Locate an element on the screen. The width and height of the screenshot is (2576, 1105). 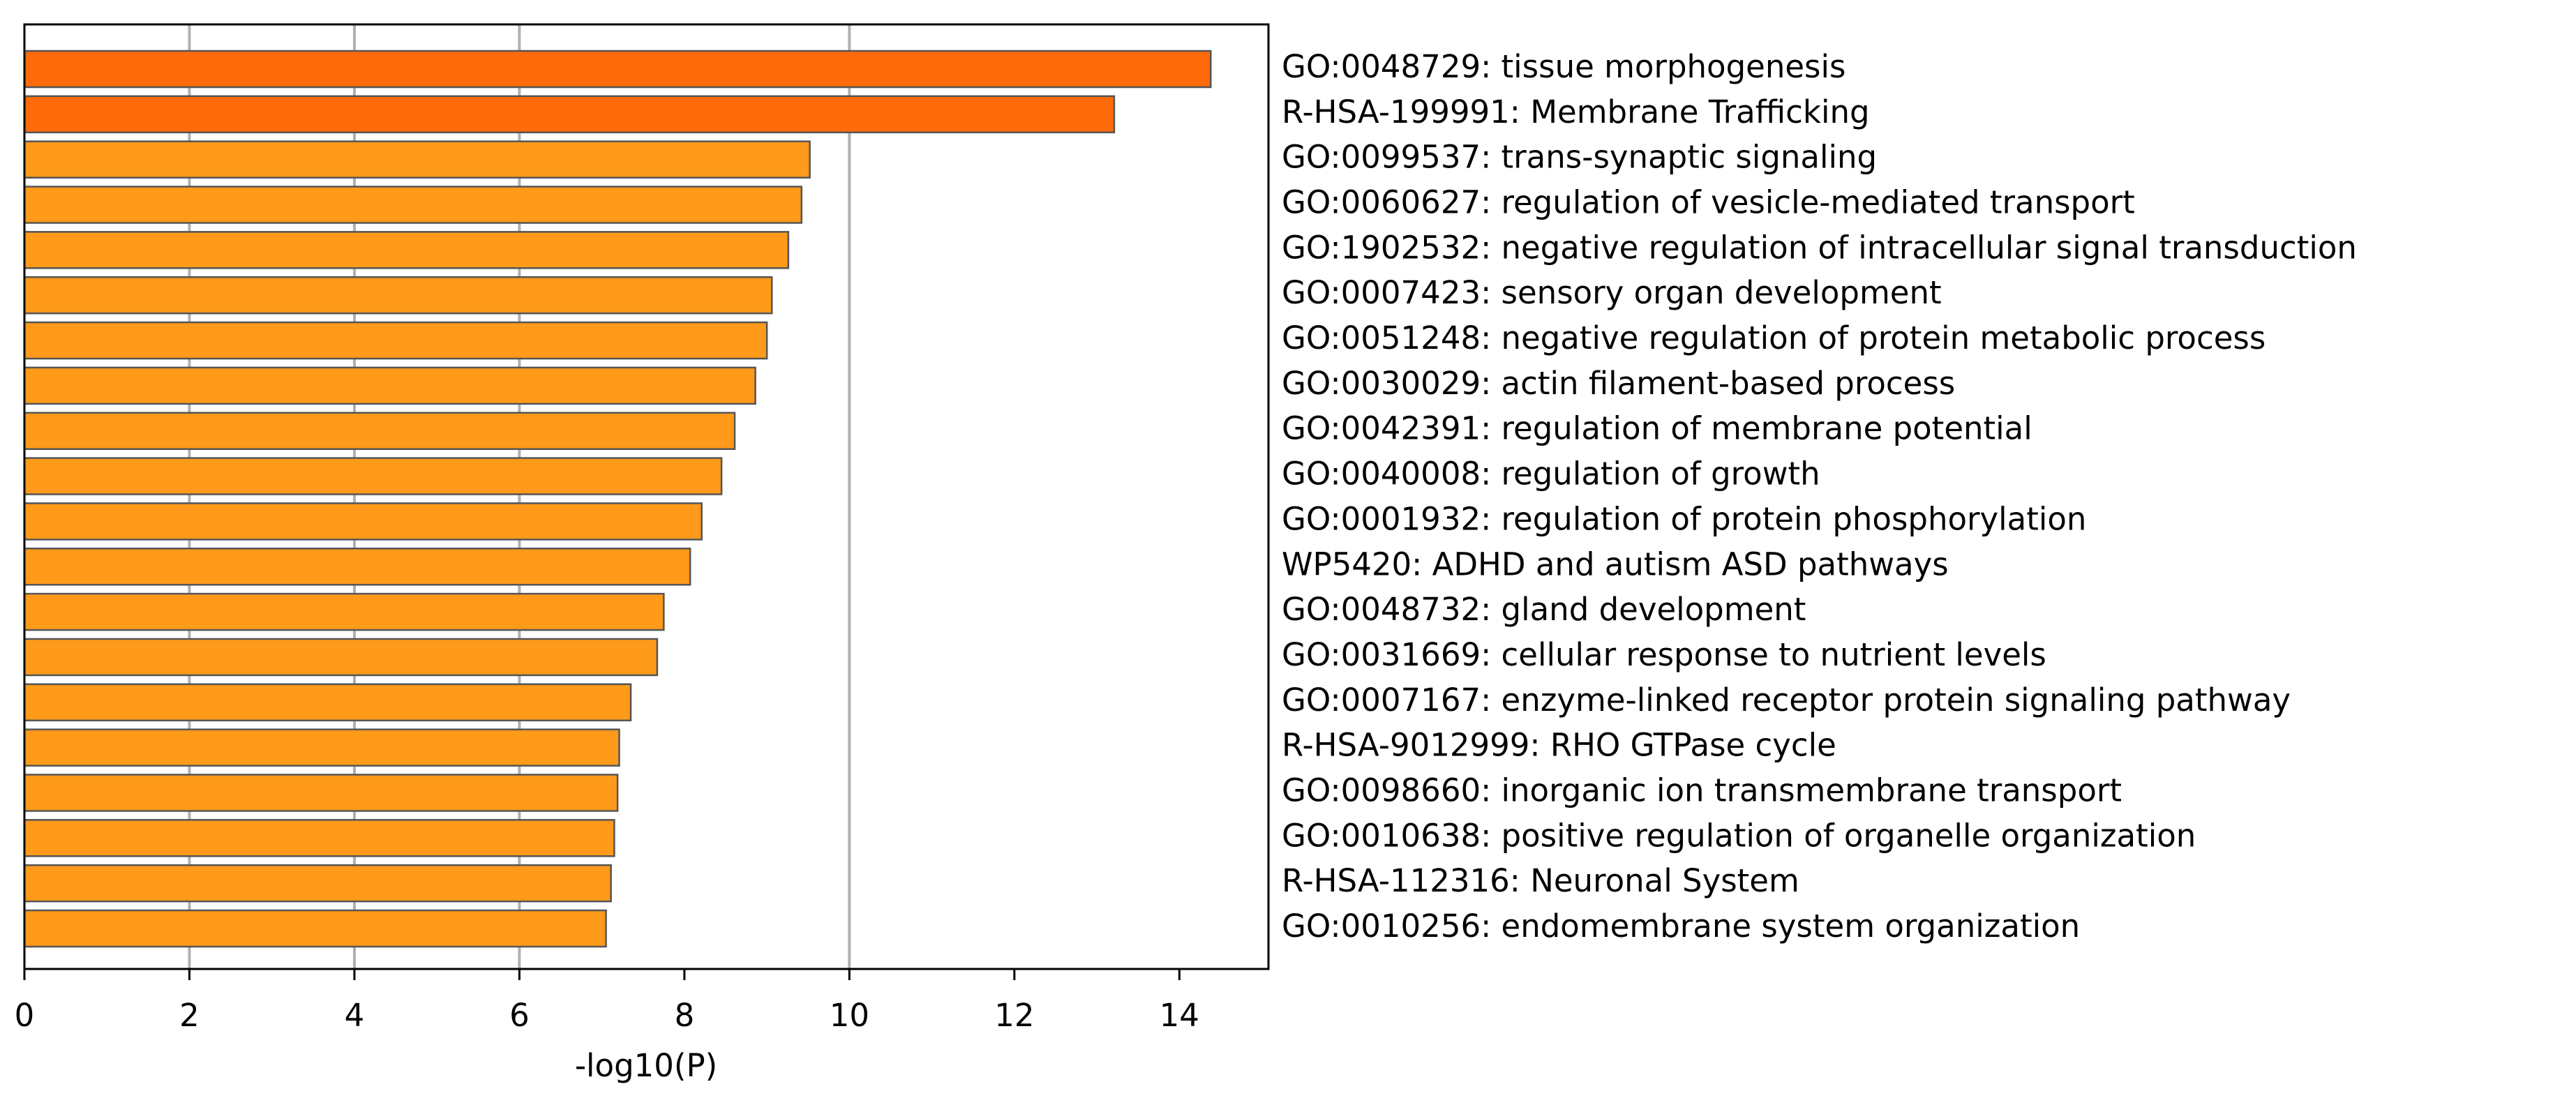
category-label: R-HSA-112316: Neuronal System is located at coordinates (1540, 880).